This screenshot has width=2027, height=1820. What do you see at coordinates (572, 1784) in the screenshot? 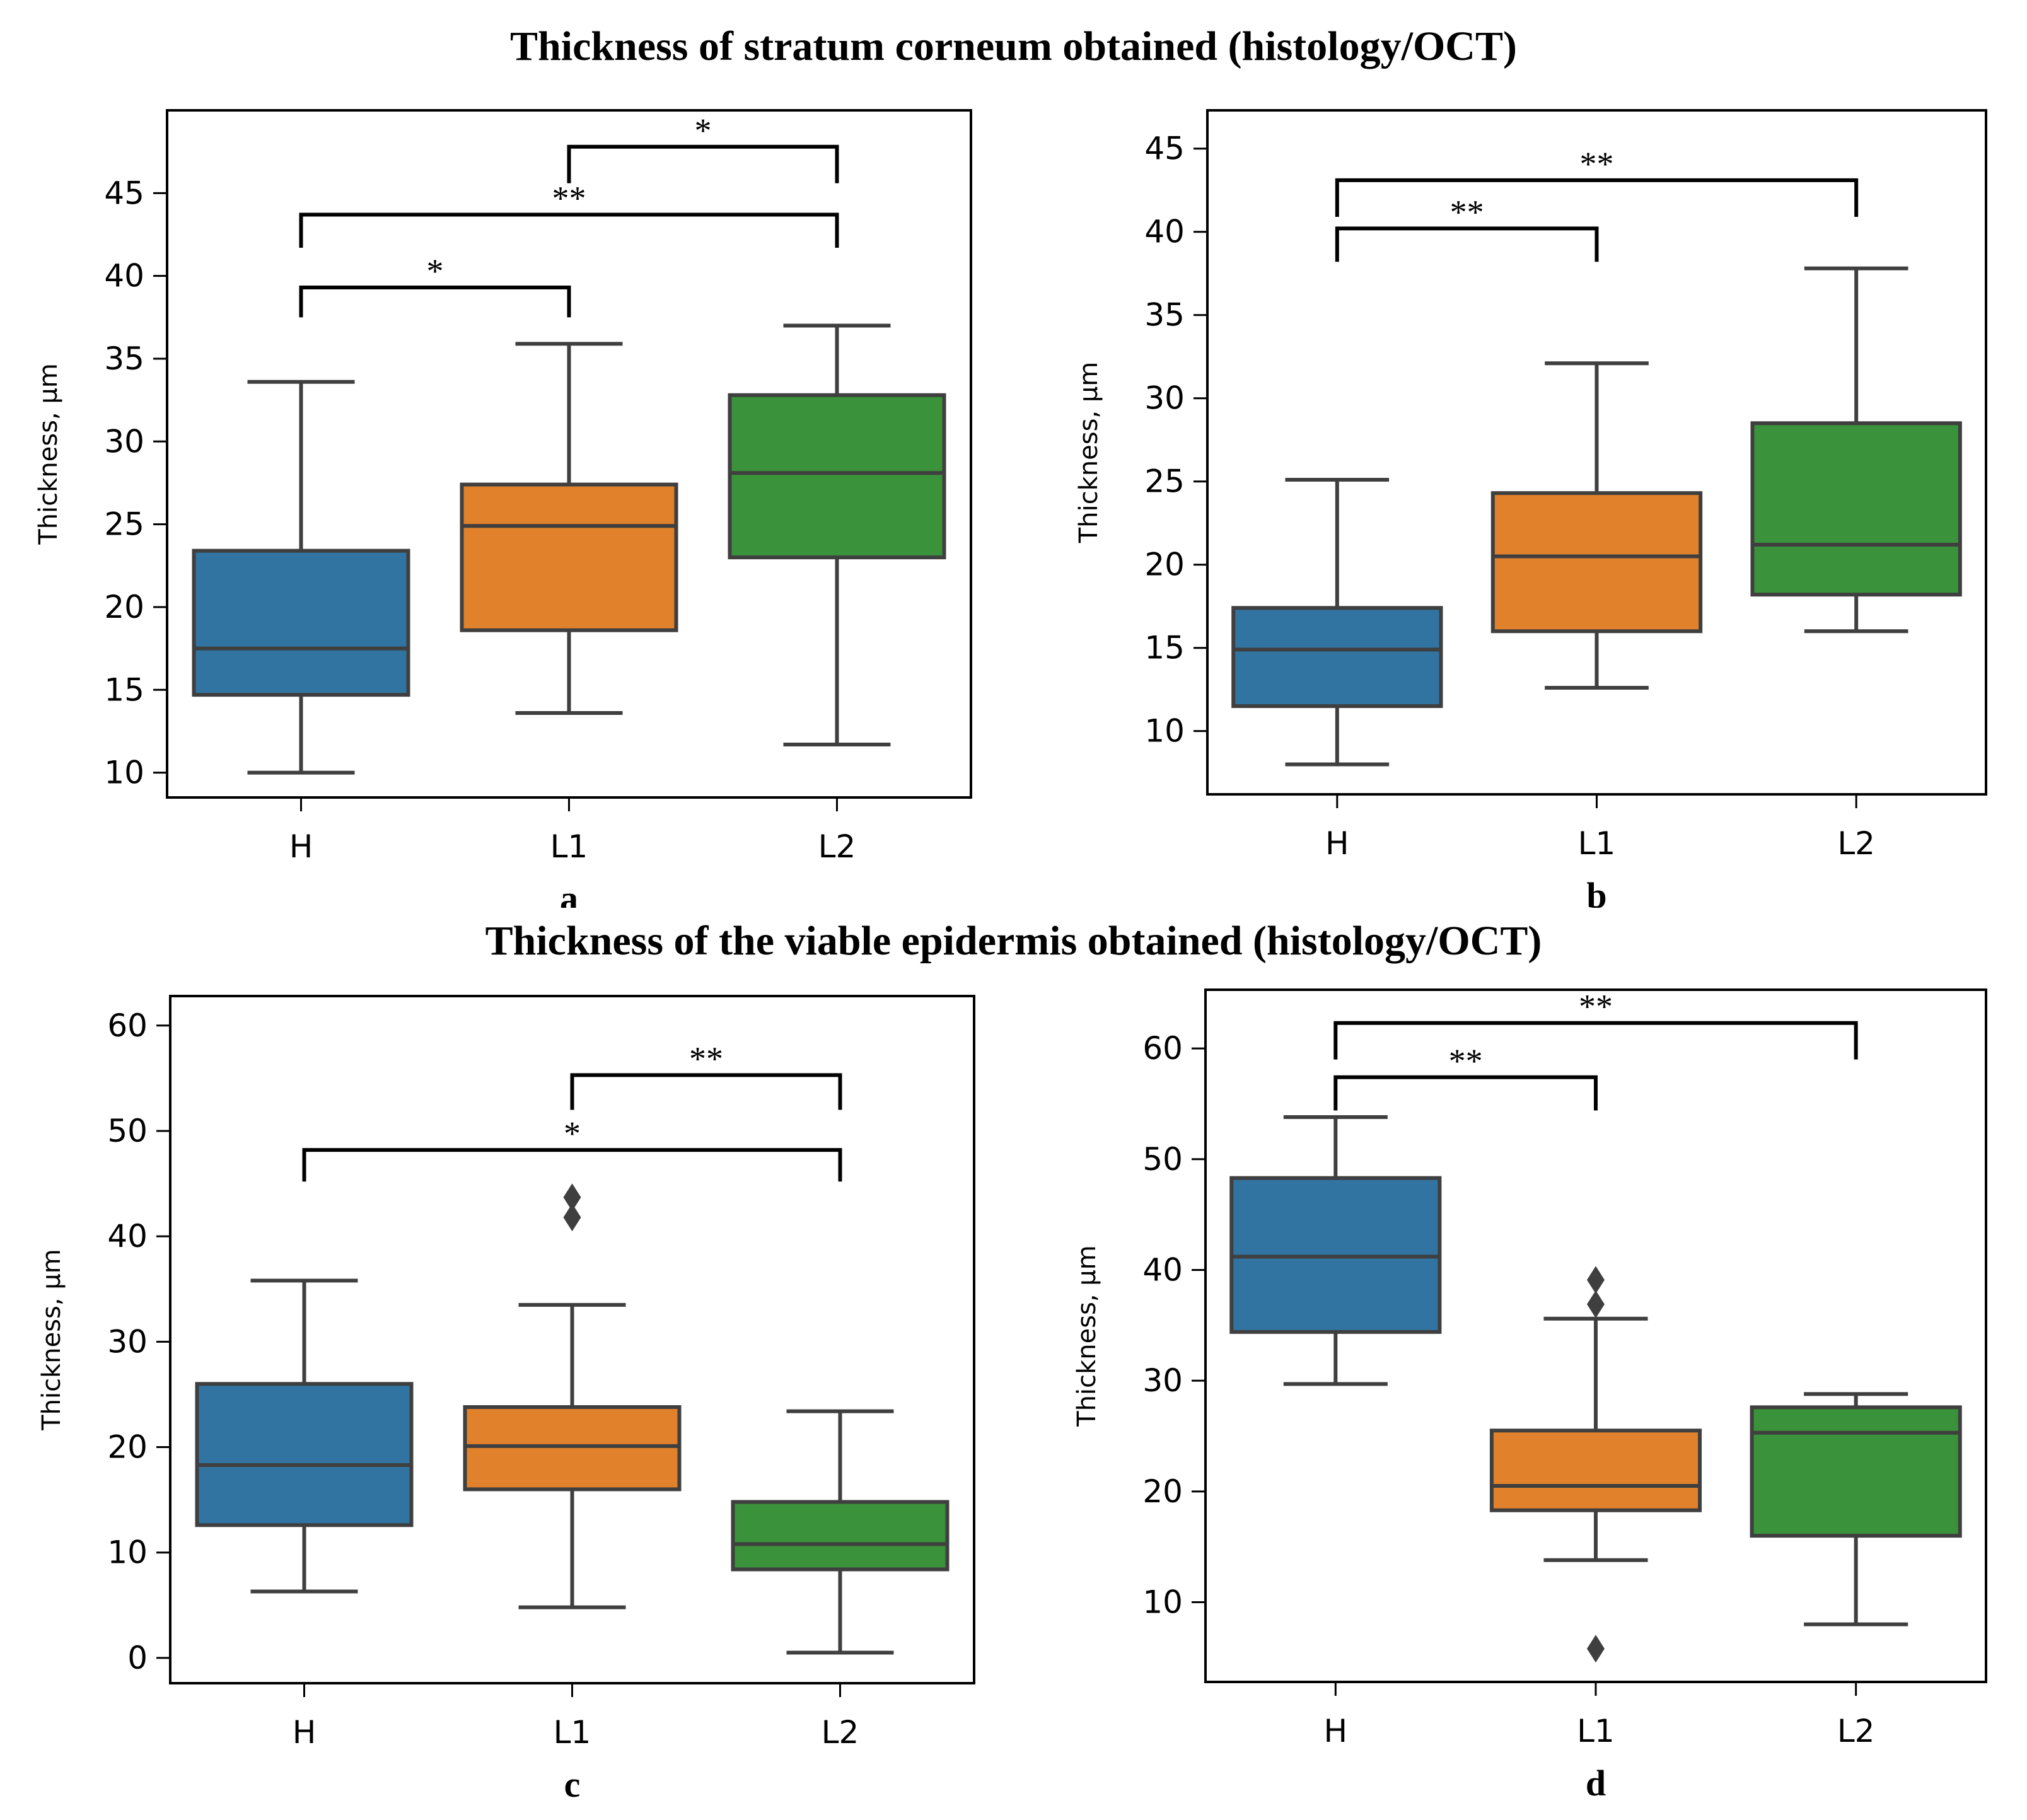
I see `panel-label: c` at bounding box center [572, 1784].